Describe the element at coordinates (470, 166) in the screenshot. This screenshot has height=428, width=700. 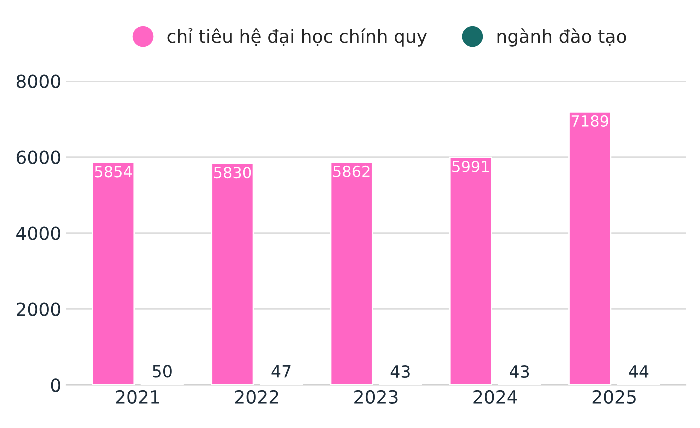
I see `data-label: 5991` at that location.